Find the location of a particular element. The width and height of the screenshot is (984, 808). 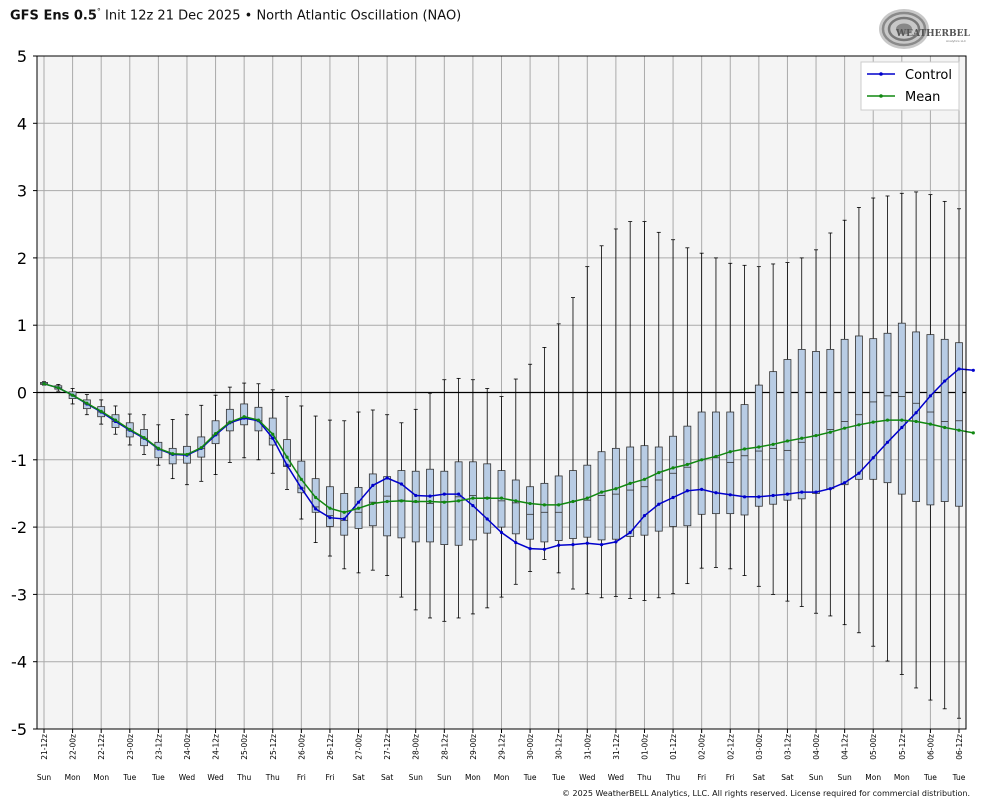

x-tick-label: 06-12z is located at coordinates (959, 747).